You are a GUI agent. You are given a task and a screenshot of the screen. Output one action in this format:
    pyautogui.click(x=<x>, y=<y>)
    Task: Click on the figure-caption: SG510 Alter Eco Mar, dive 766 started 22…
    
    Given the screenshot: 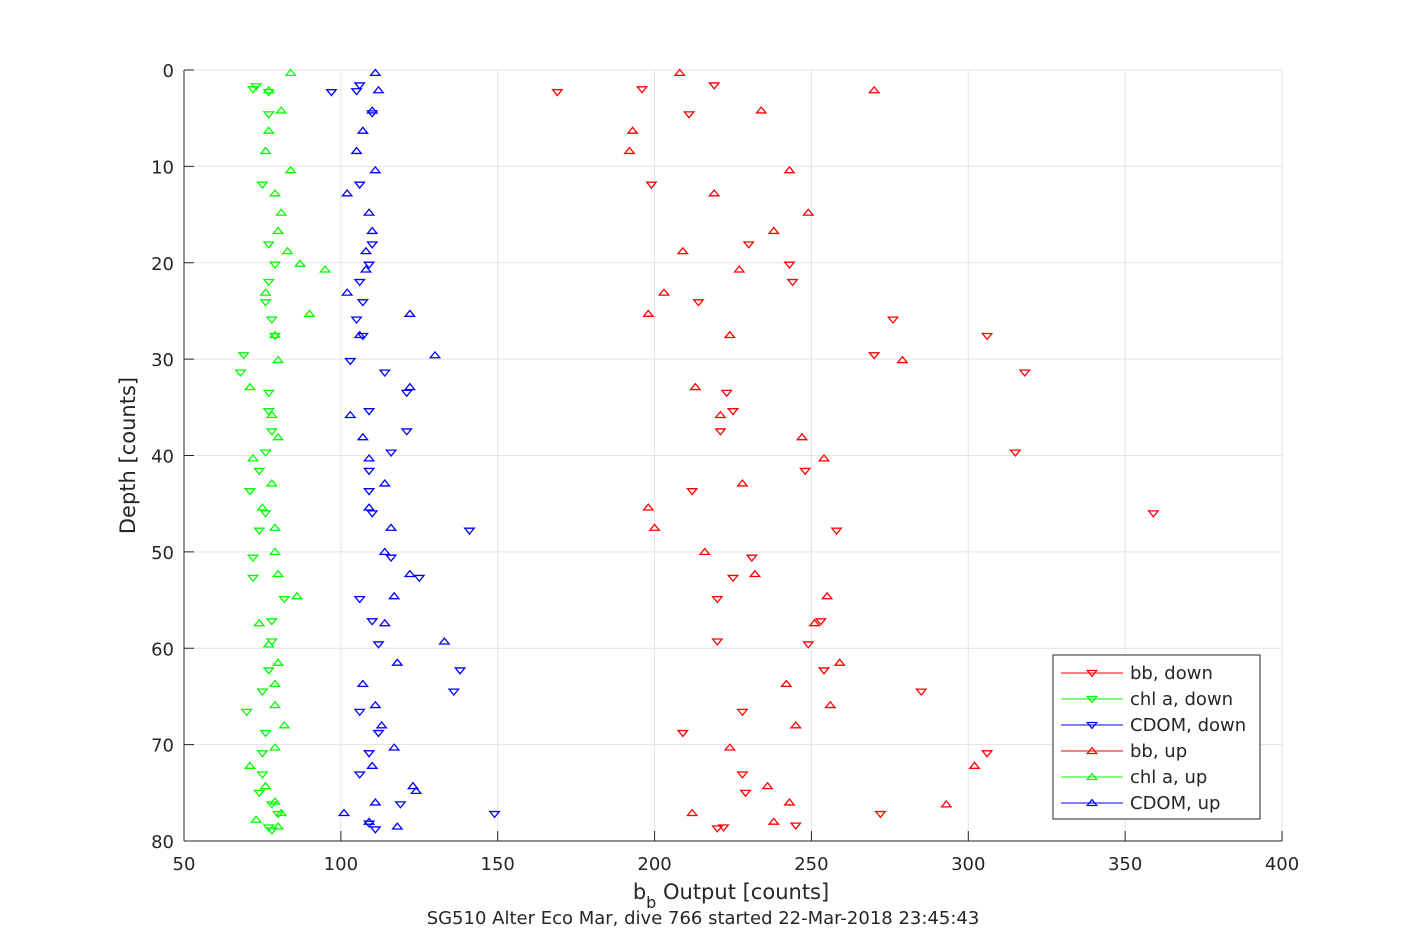 What is the action you would take?
    pyautogui.click(x=703, y=918)
    